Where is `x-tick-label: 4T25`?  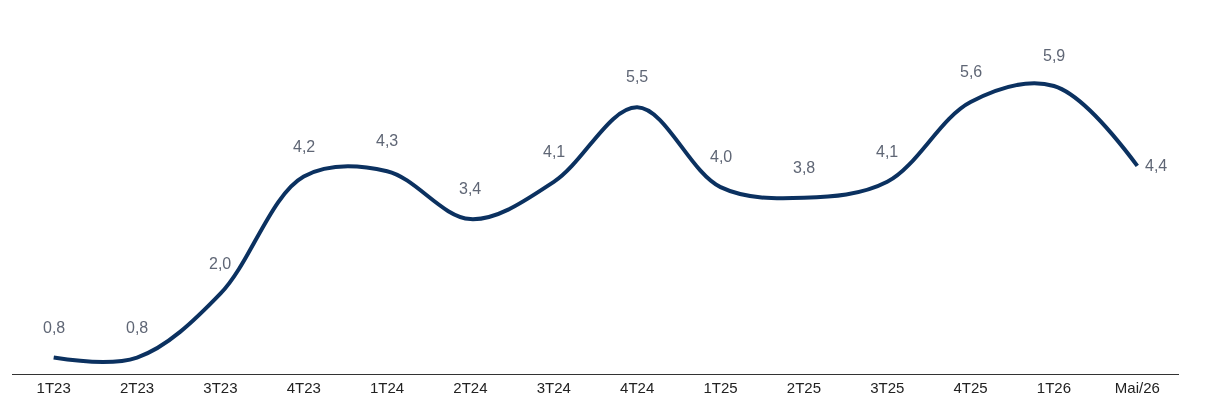 x-tick-label: 4T25 is located at coordinates (970, 387).